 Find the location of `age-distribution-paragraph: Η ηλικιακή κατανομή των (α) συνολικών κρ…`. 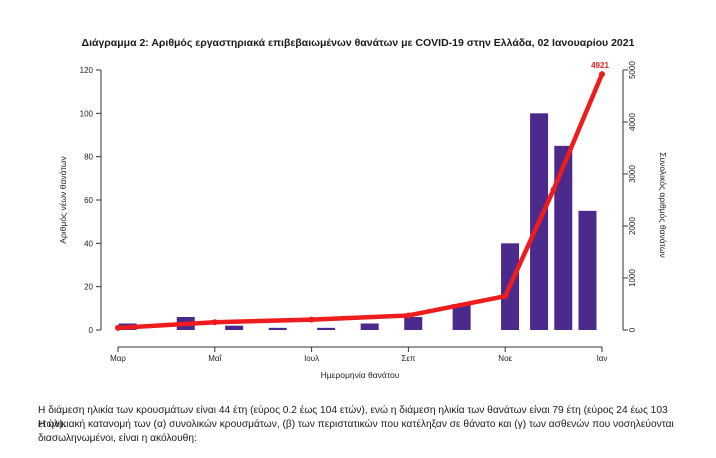

age-distribution-paragraph: Η ηλικιακή κατανομή των (α) συνολικών κρ… is located at coordinates (356, 431).